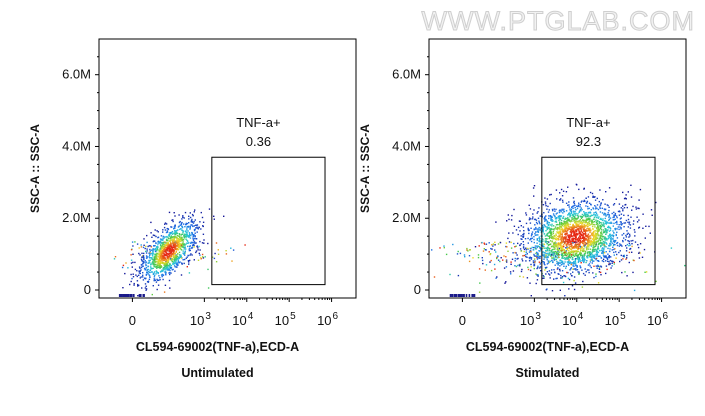 The width and height of the screenshot is (705, 416). I want to click on event-dots, so click(179, 252).